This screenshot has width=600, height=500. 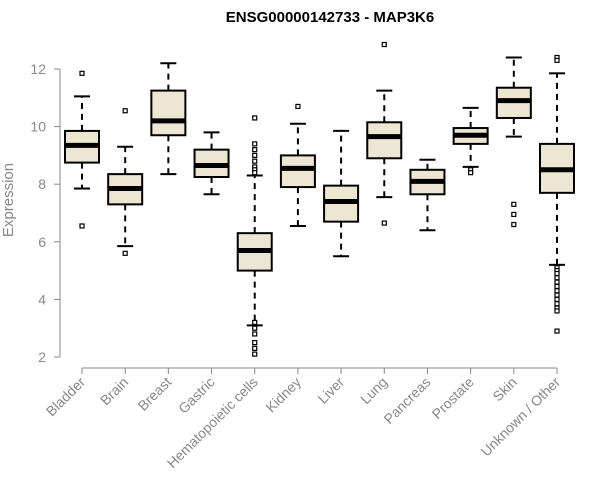 What do you see at coordinates (341, 193) in the screenshot?
I see `box-liver` at bounding box center [341, 193].